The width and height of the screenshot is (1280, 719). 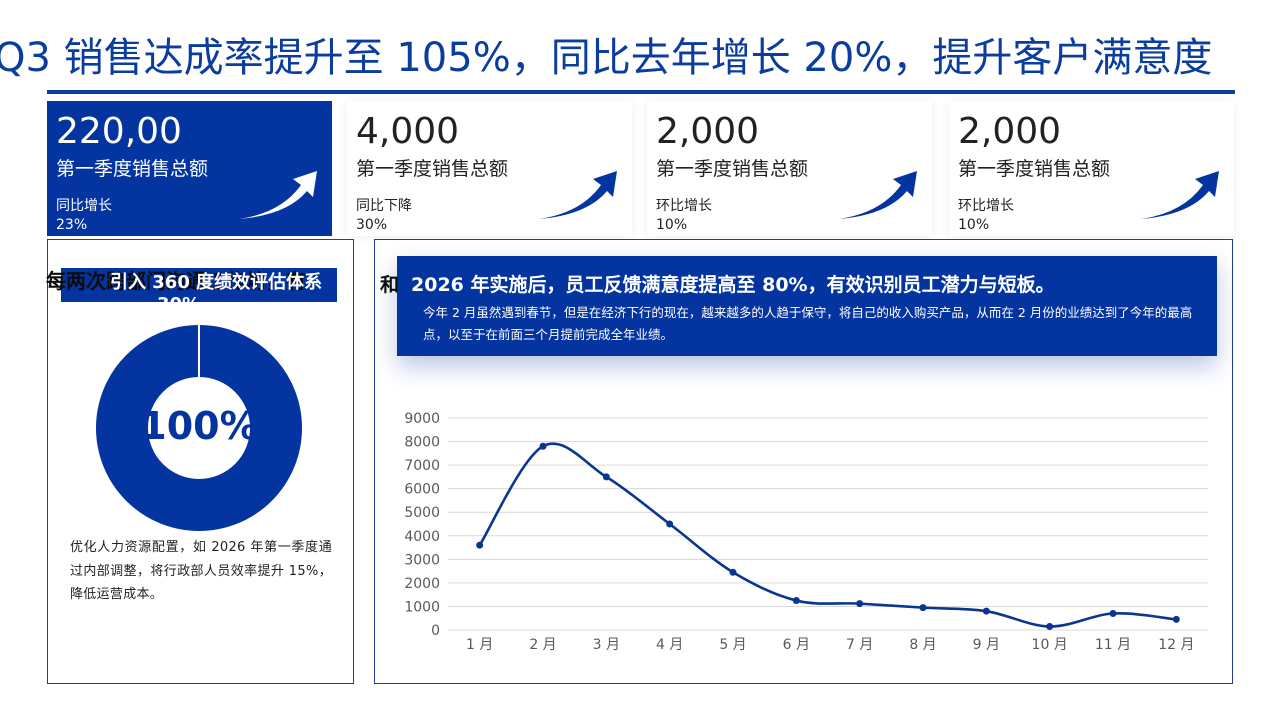 What do you see at coordinates (479, 645) in the screenshot?
I see `x-tick-label: 1 月` at bounding box center [479, 645].